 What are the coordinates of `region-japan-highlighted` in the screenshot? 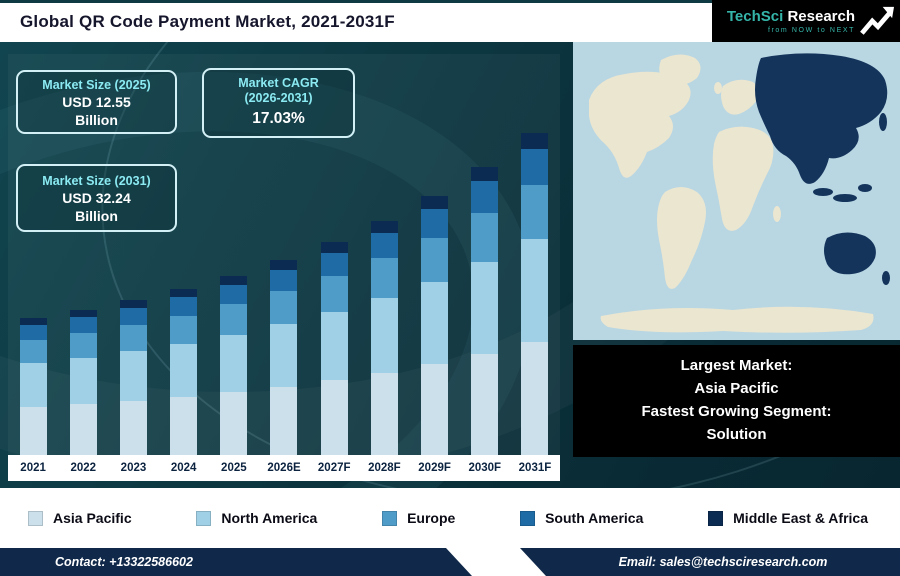 It's located at (883, 122).